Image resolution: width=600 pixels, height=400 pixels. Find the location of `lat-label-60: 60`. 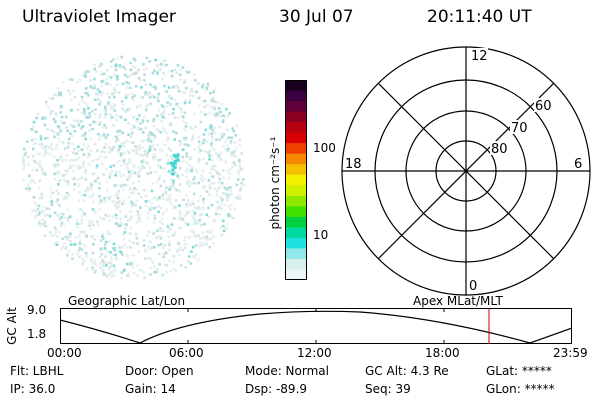

lat-label-60: 60 is located at coordinates (543, 106).